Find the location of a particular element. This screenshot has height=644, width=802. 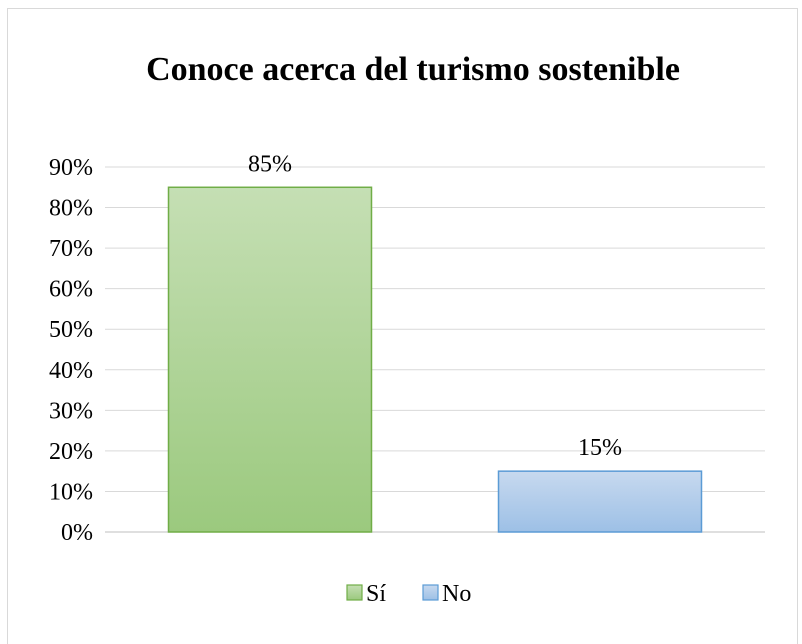

data-label: 15% is located at coordinates (600, 448).